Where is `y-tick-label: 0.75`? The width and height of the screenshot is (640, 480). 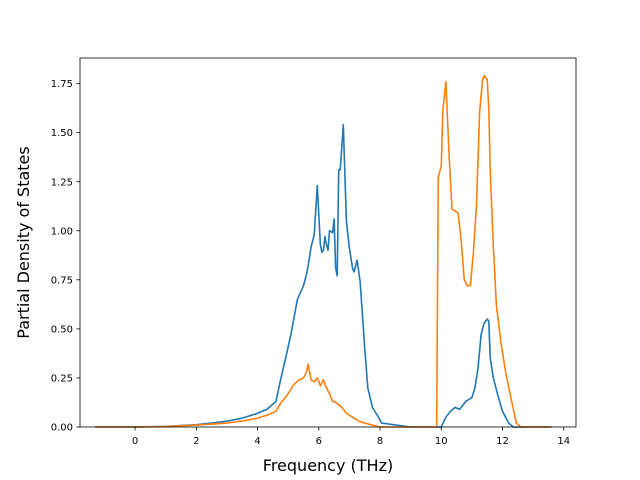
y-tick-label: 0.75 is located at coordinates (62, 280).